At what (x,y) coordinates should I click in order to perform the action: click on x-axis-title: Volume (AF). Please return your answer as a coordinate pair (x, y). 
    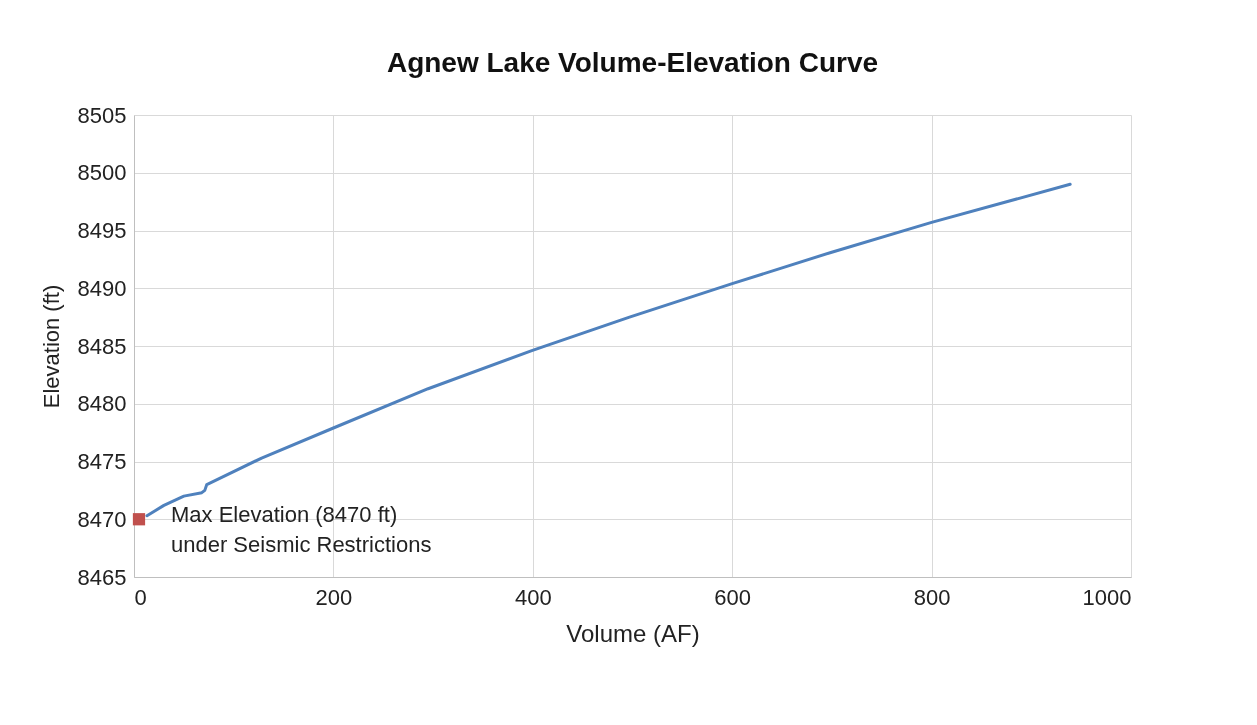
    Looking at the image, I should click on (633, 633).